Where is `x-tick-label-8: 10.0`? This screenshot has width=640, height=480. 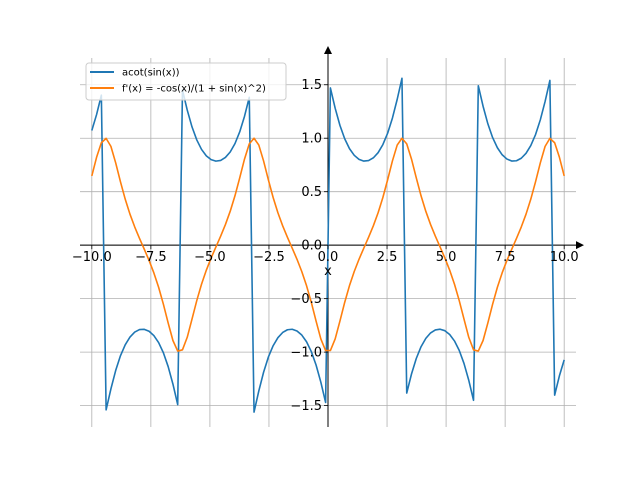 x-tick-label-8: 10.0 is located at coordinates (564, 257).